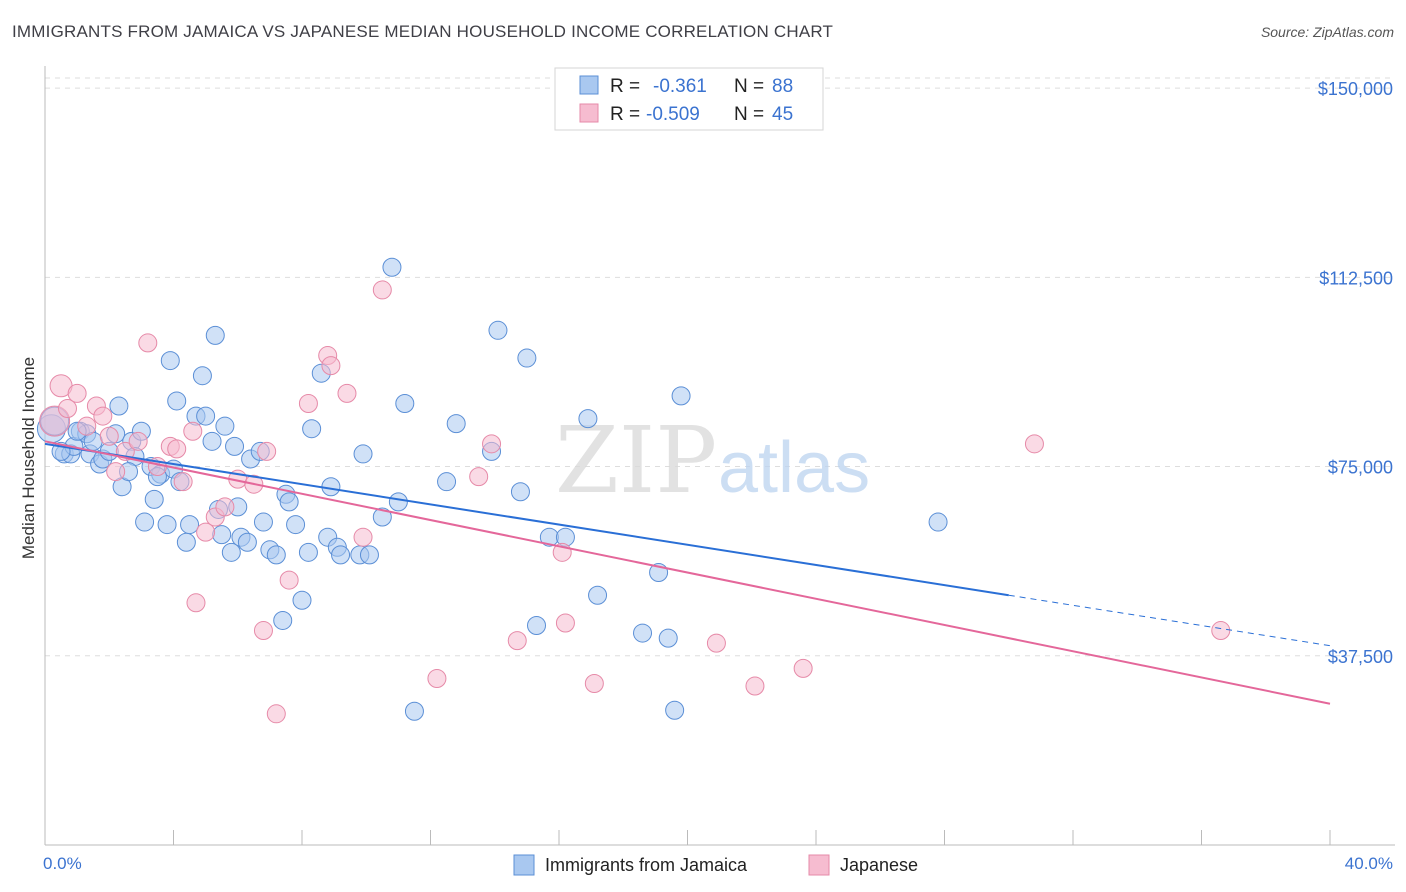 The image size is (1406, 892). What do you see at coordinates (749, 86) in the screenshot?
I see `legend-n-label-1: N =` at bounding box center [749, 86].